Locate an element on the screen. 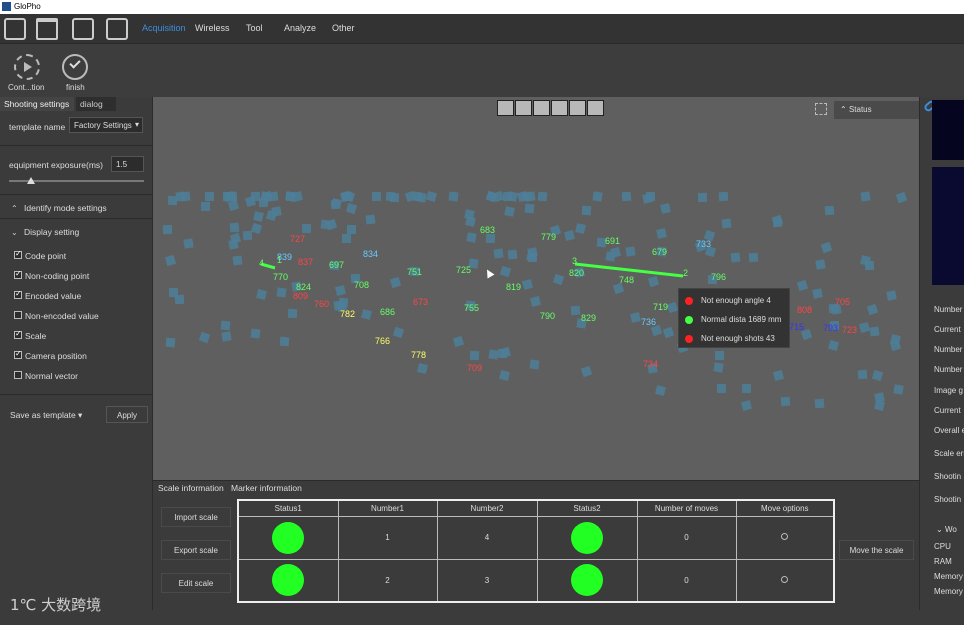 Image resolution: width=964 pixels, height=625 pixels. save-icon is located at coordinates (83, 29).